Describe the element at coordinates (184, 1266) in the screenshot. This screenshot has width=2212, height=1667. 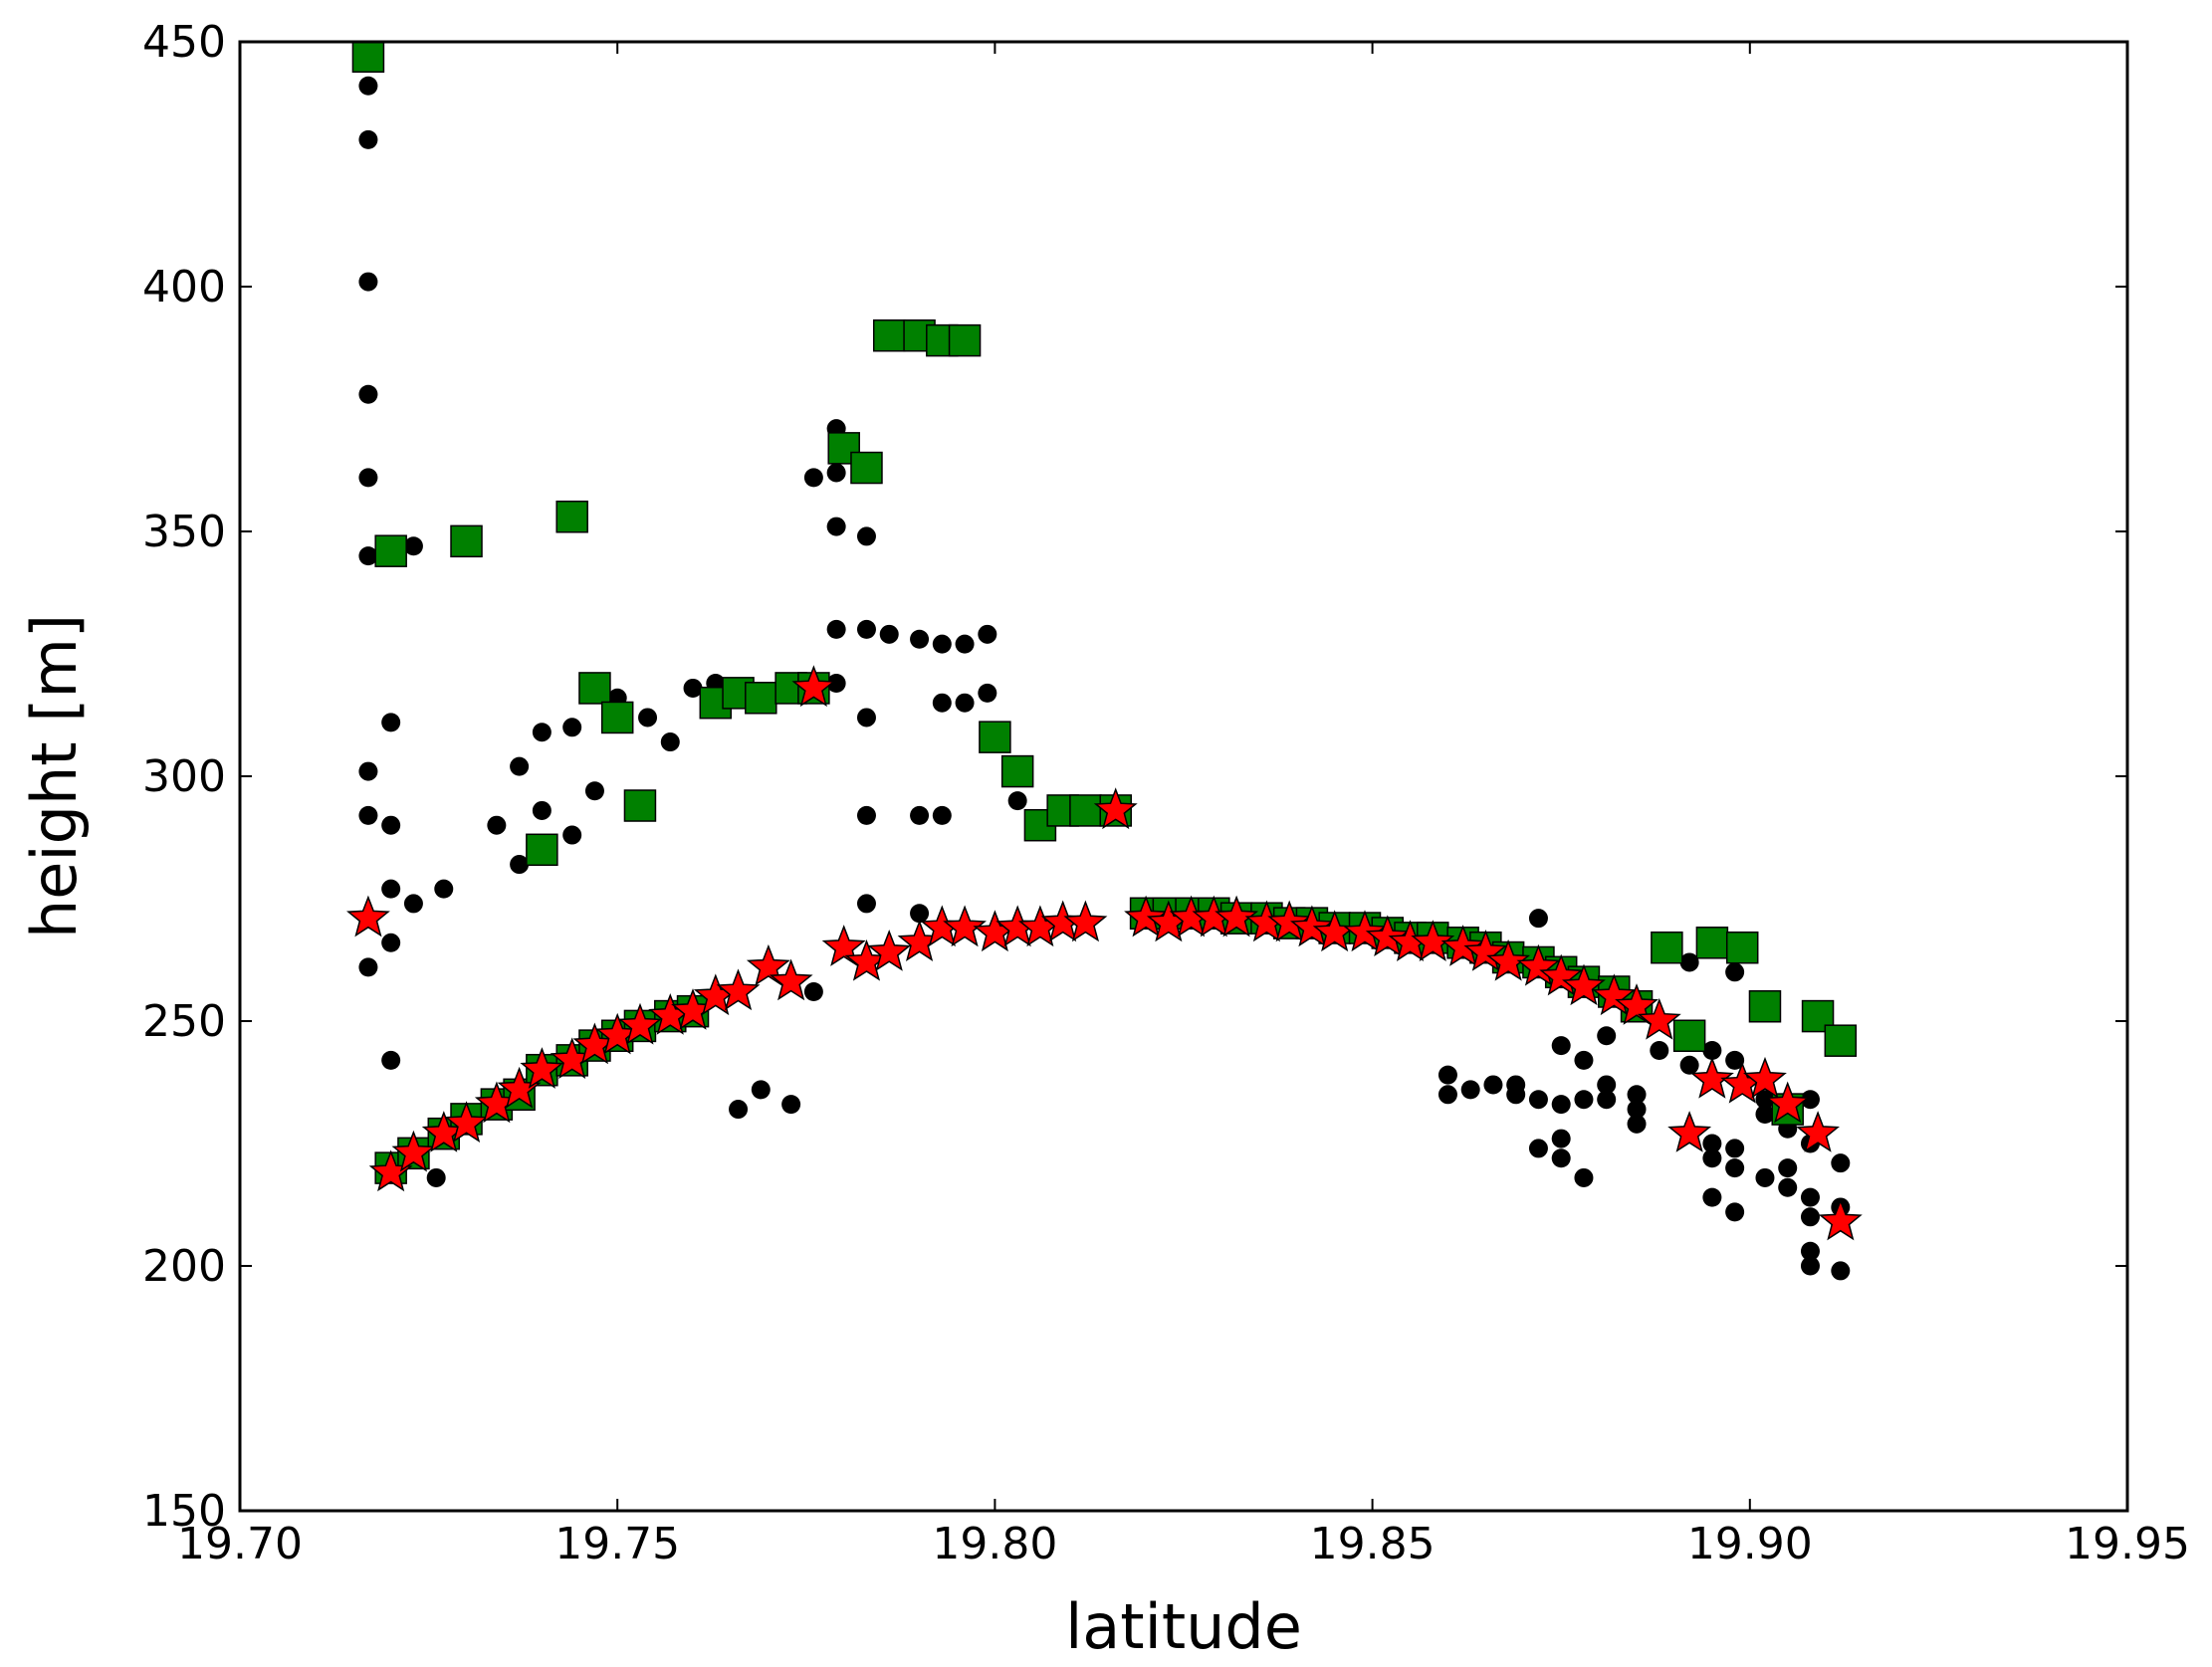
I see `y-tick-label: 200` at that location.